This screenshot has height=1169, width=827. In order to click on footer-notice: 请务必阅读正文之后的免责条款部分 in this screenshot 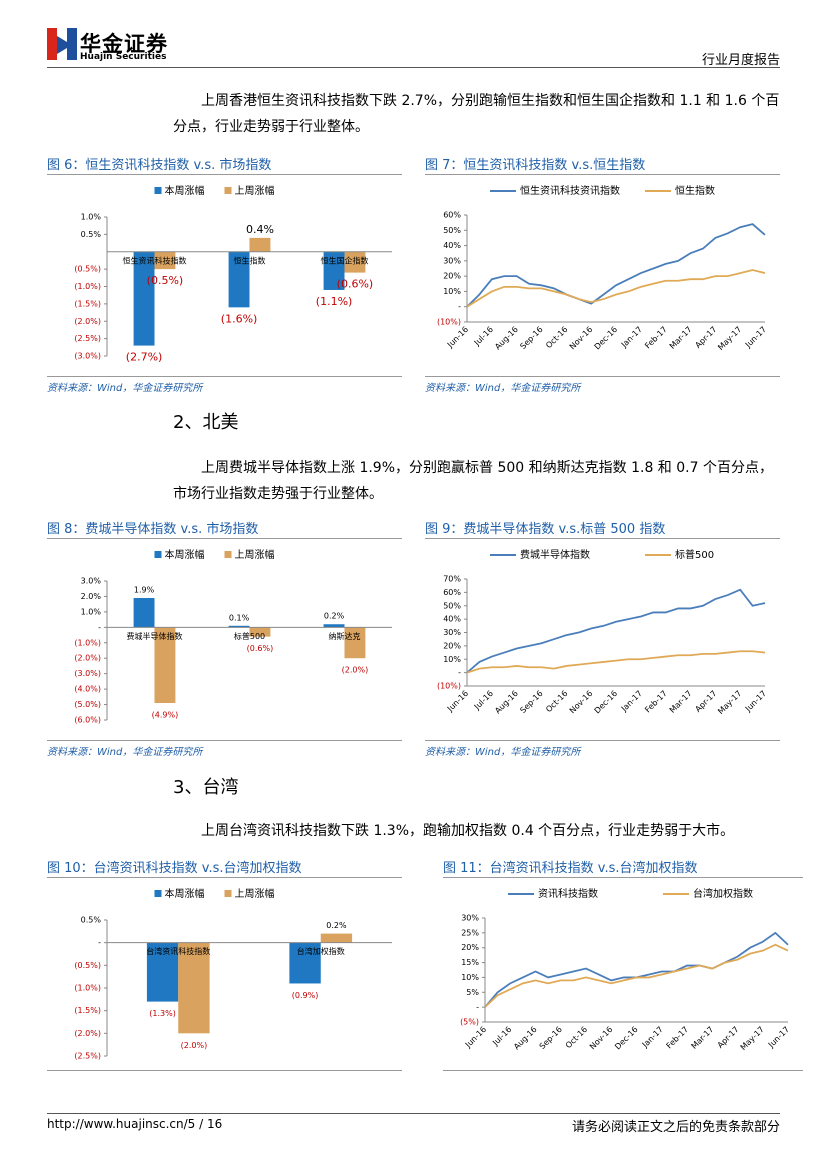, I will do `click(675, 1127)`.